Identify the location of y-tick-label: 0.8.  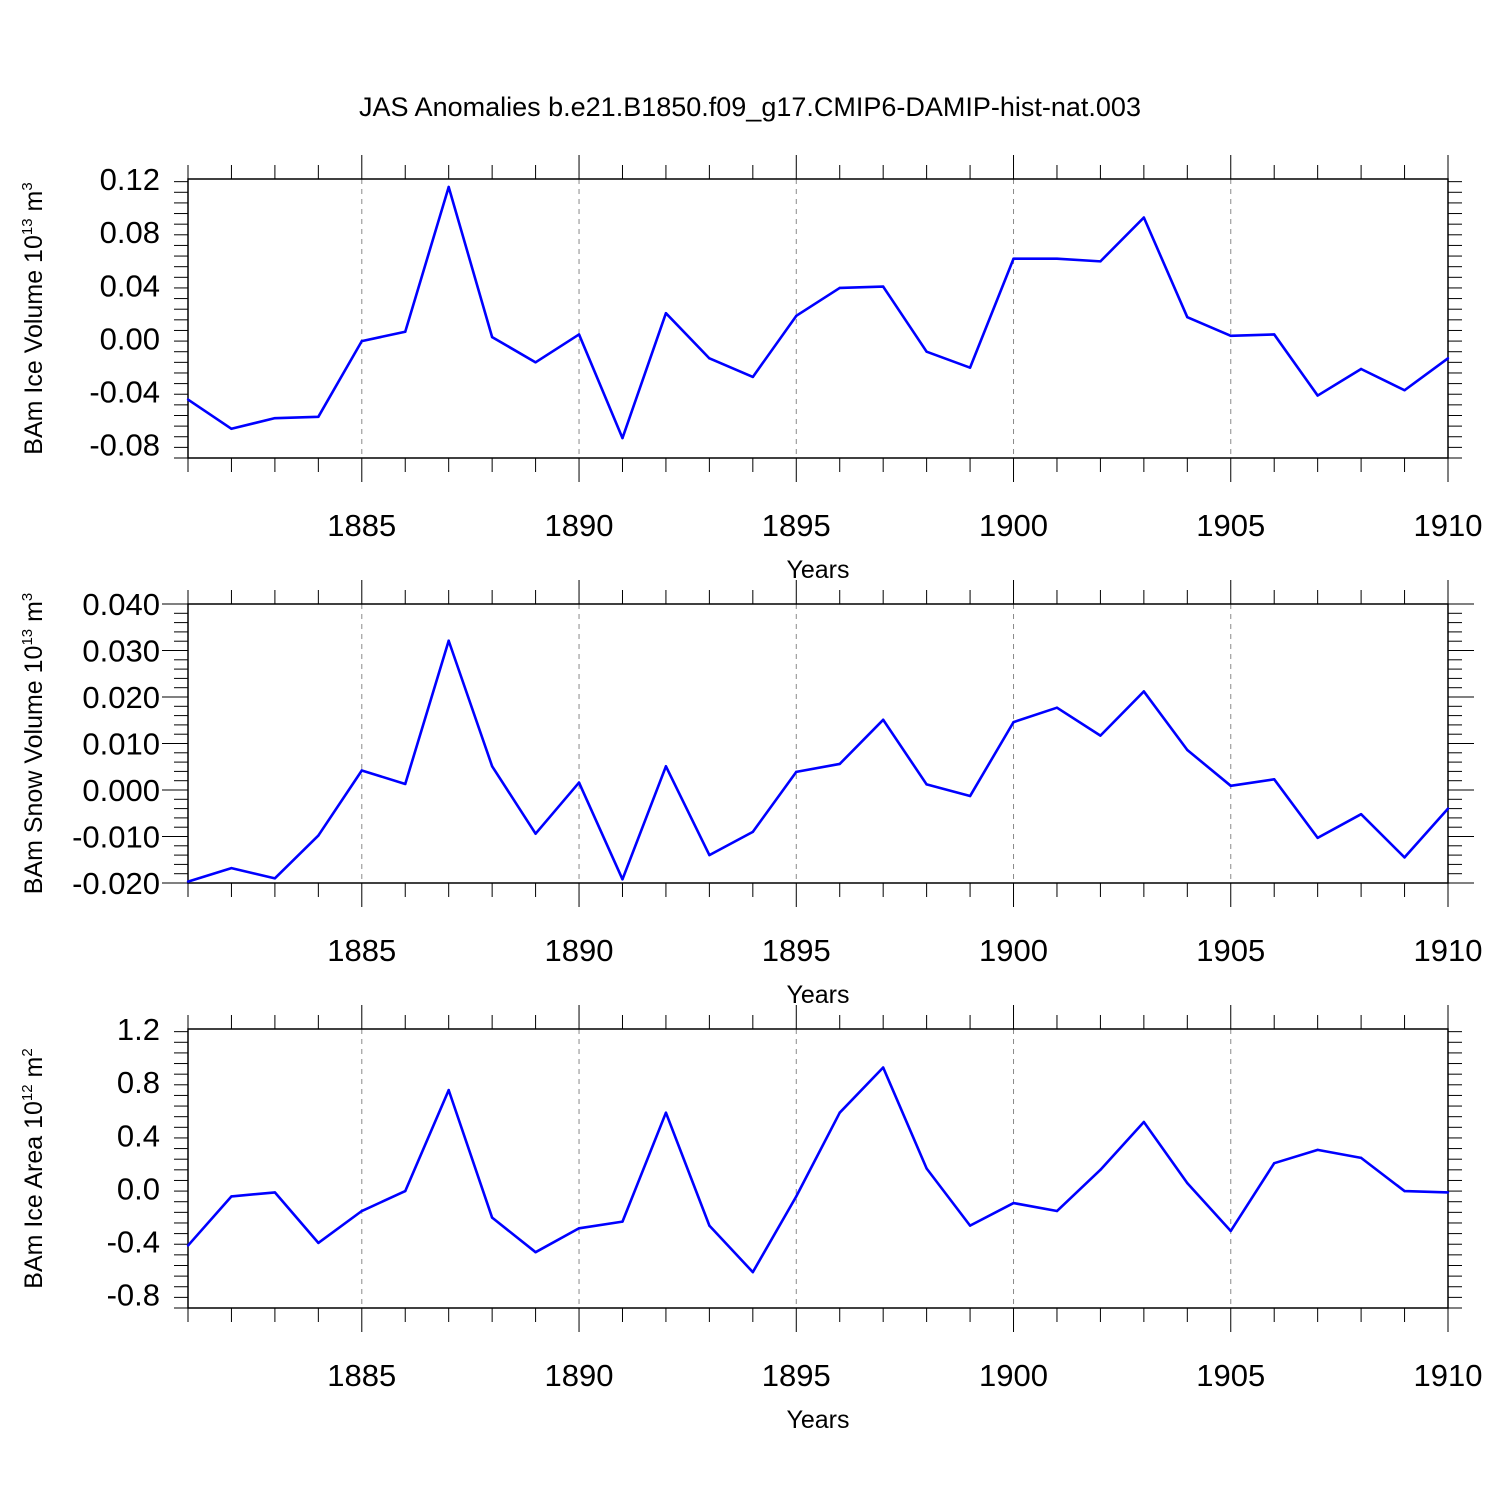
(138, 1082).